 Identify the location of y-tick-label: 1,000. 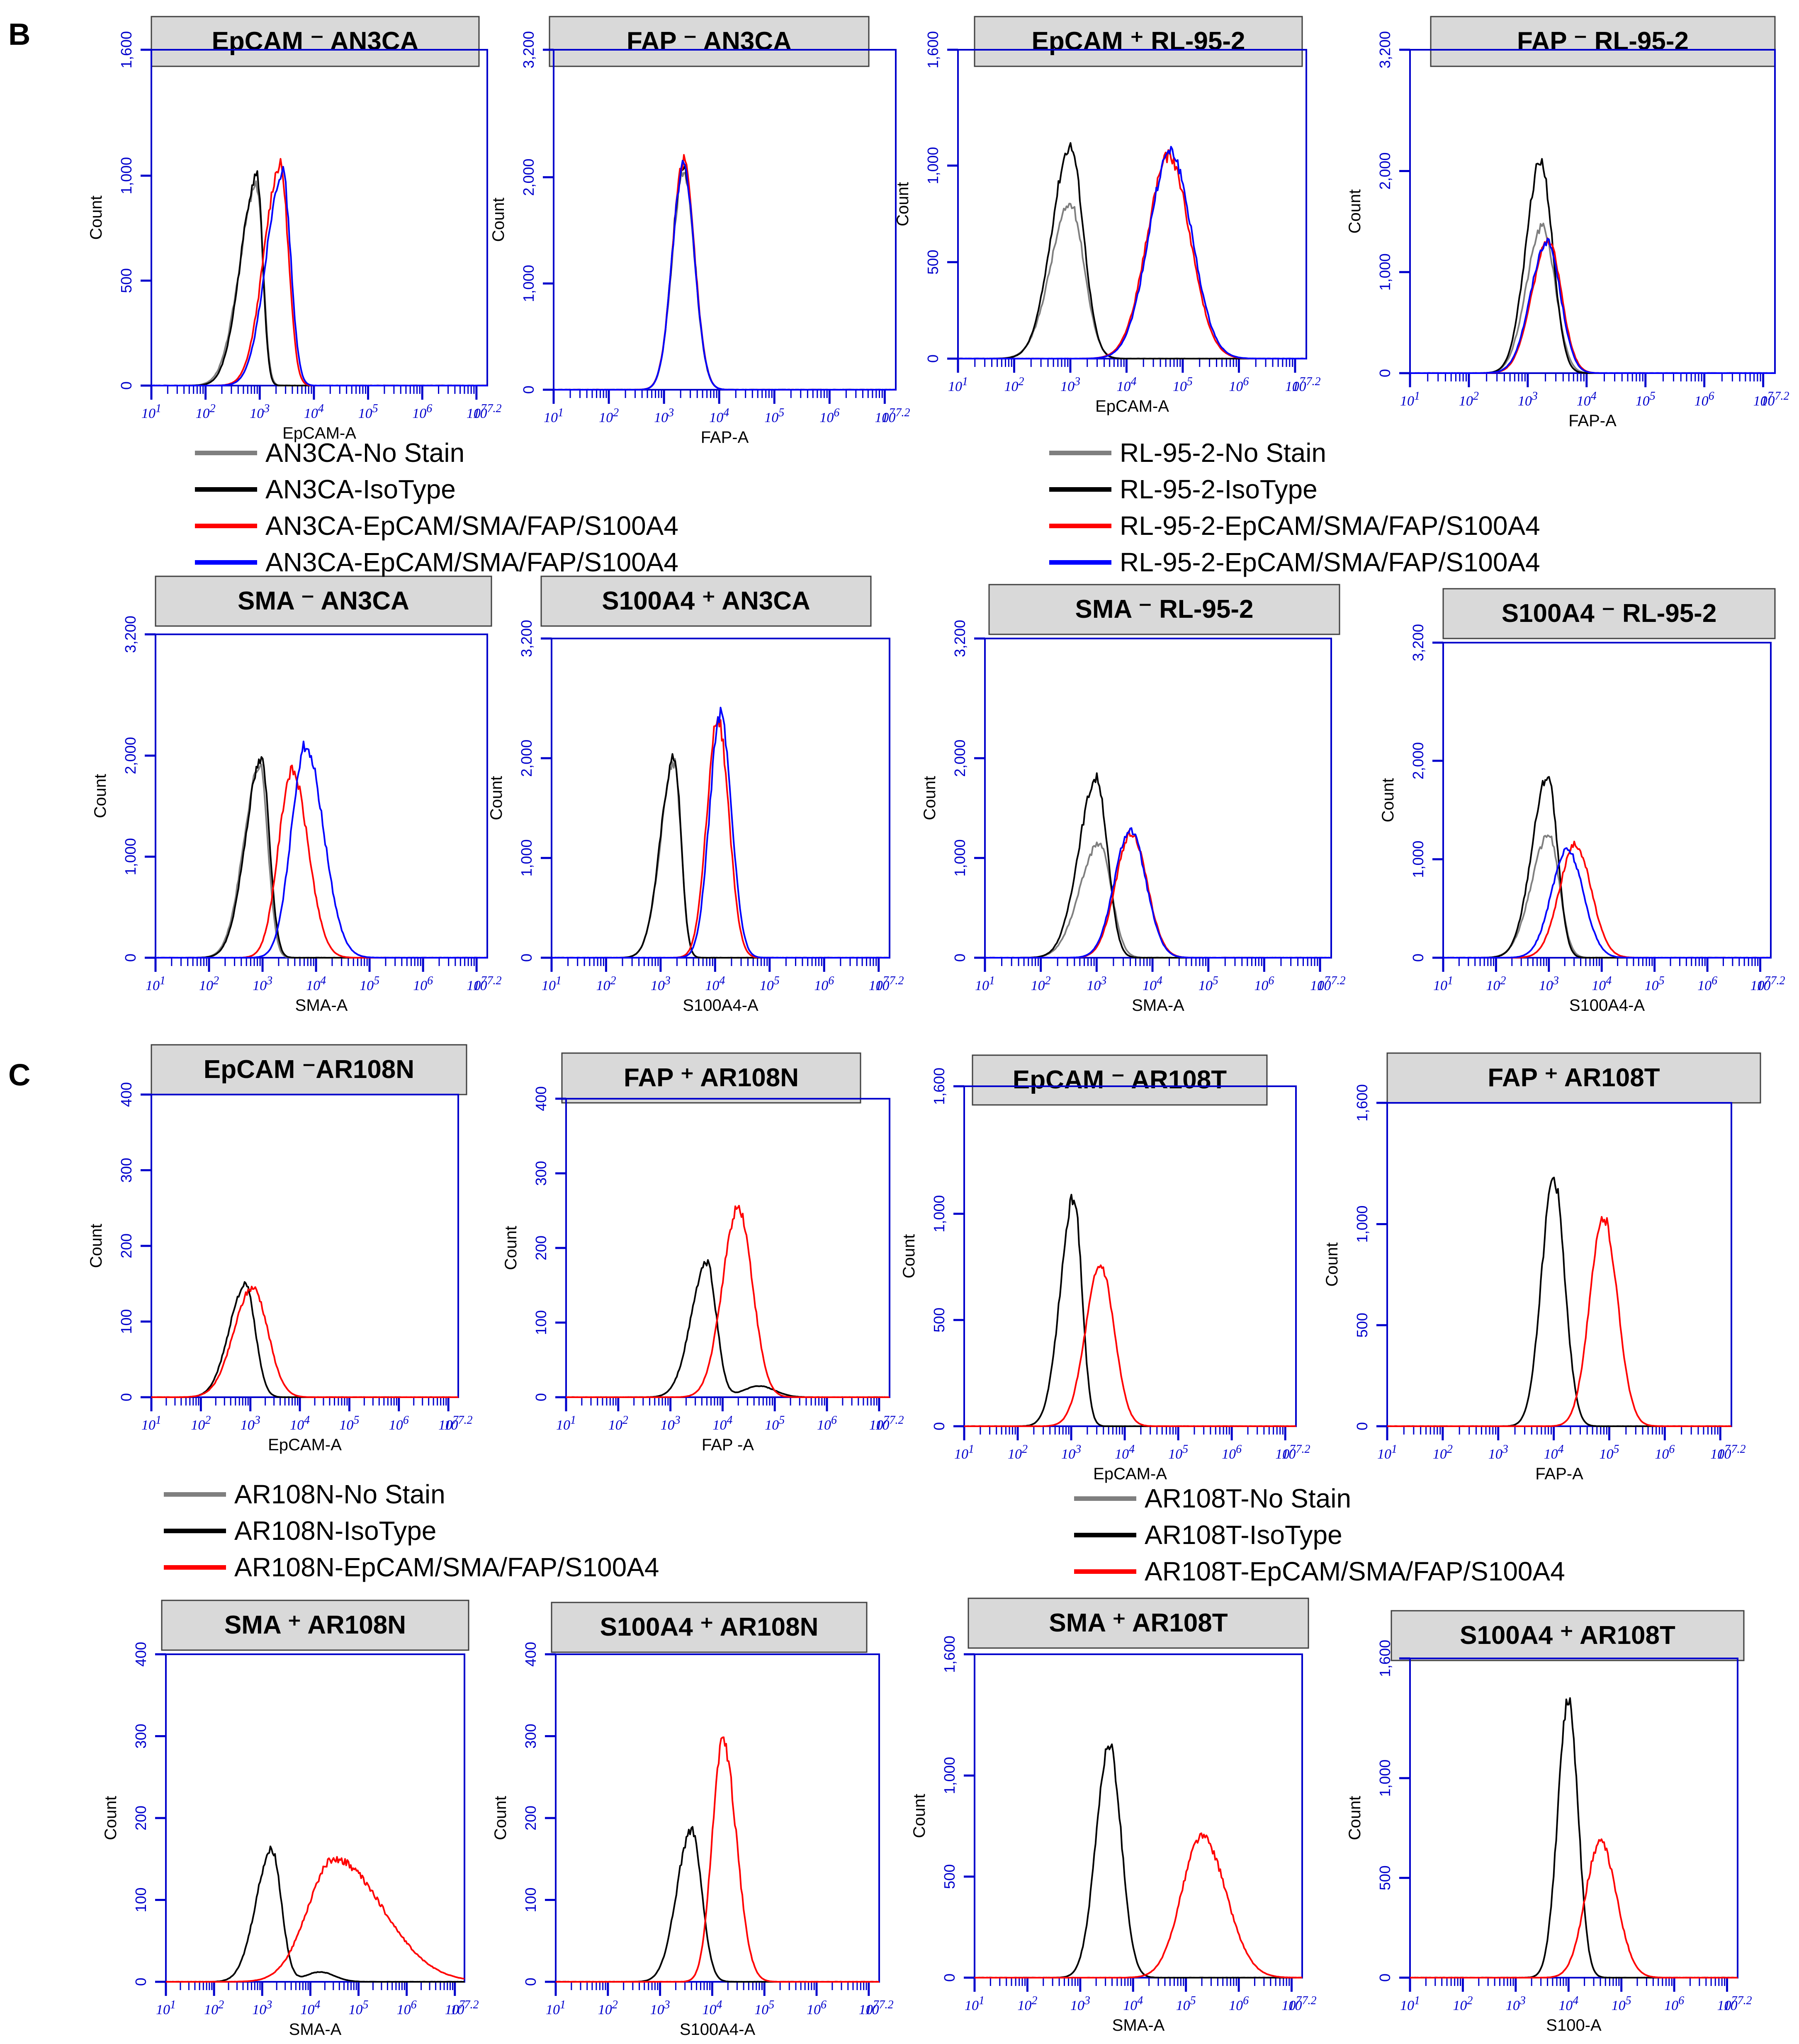
(959, 857).